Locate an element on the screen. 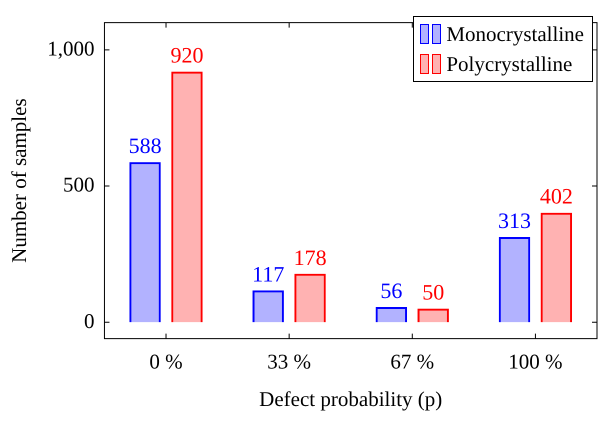 The image size is (599, 421). data-label: 920 is located at coordinates (187, 55).